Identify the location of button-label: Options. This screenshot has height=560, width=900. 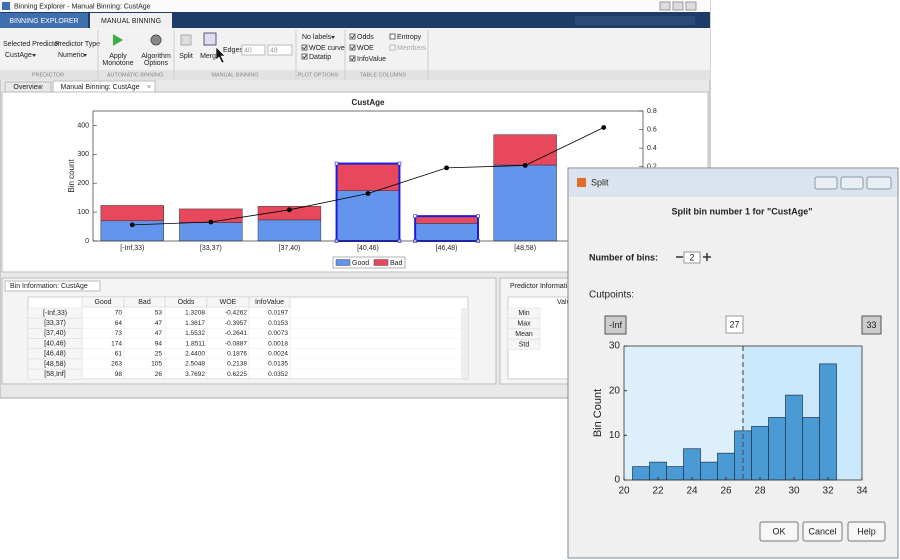
(156, 63).